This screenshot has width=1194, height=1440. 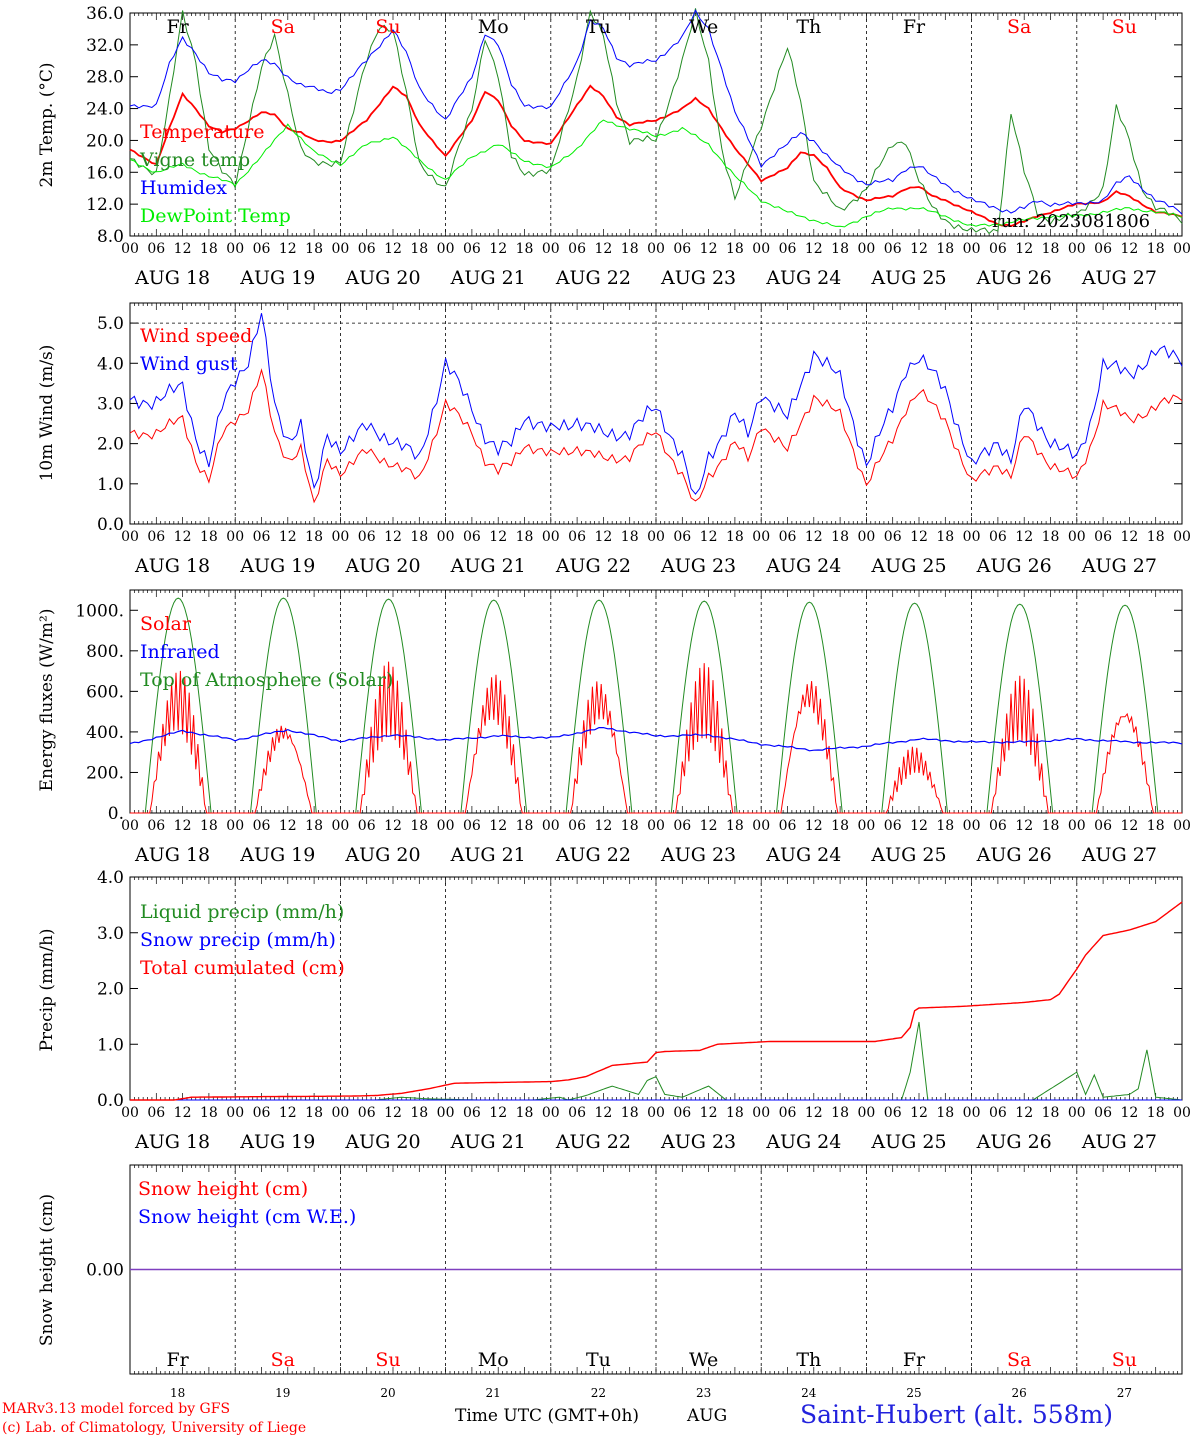 What do you see at coordinates (913, 1393) in the screenshot?
I see `day-number-label: 25` at bounding box center [913, 1393].